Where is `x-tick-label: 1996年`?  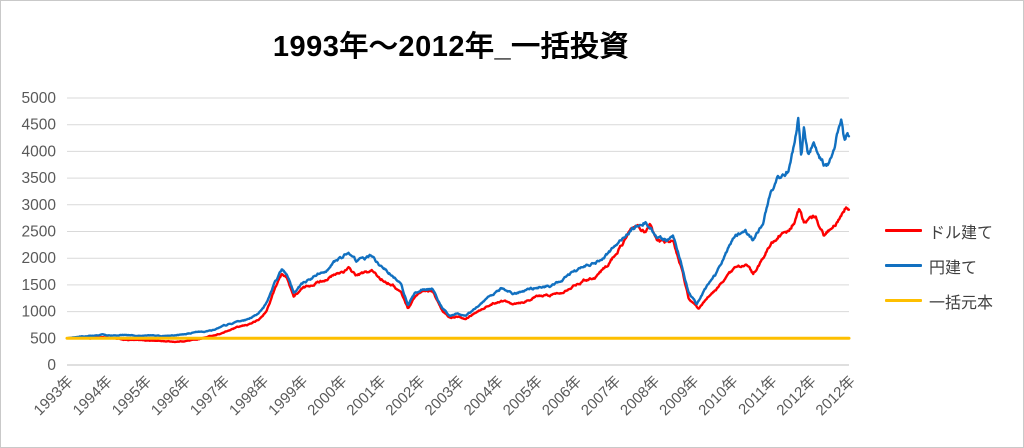 x-tick-label: 1996年 is located at coordinates (171, 396).